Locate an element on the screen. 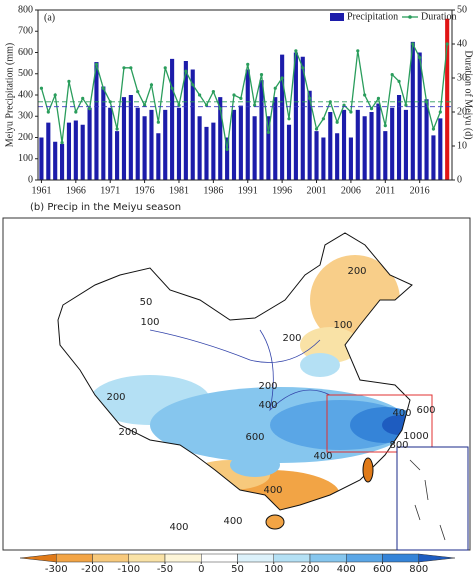 The image size is (474, 575). colorbar-tick-label: 200 is located at coordinates (309, 569).